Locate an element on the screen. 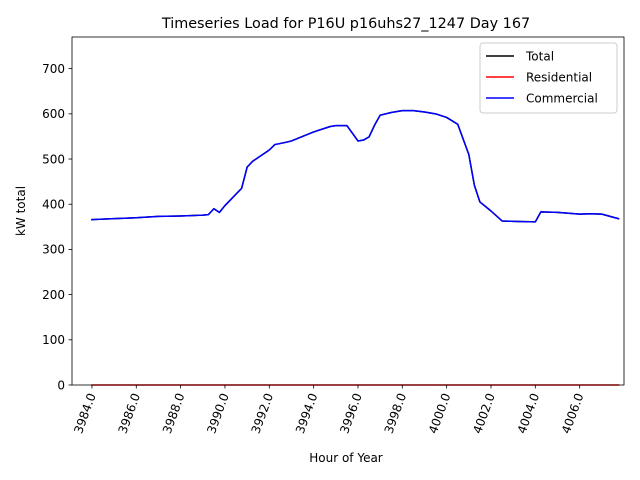 The height and width of the screenshot is (480, 640). legend-box is located at coordinates (548, 78).